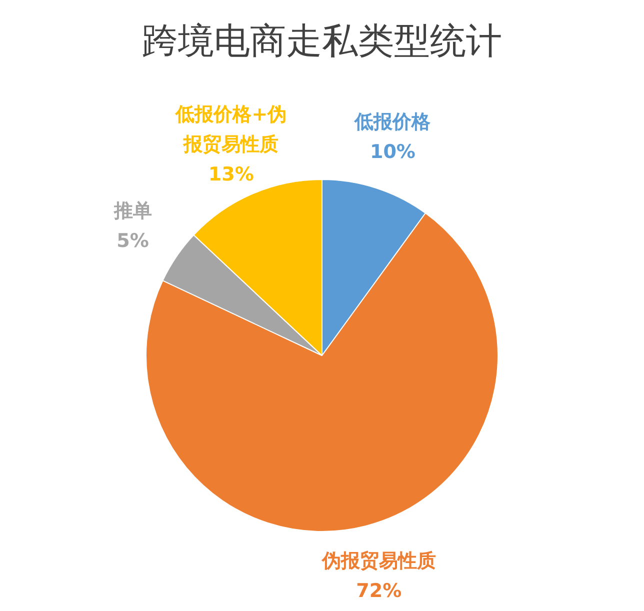  I want to click on slice-label: 伪报贸易性质, so click(378, 561).